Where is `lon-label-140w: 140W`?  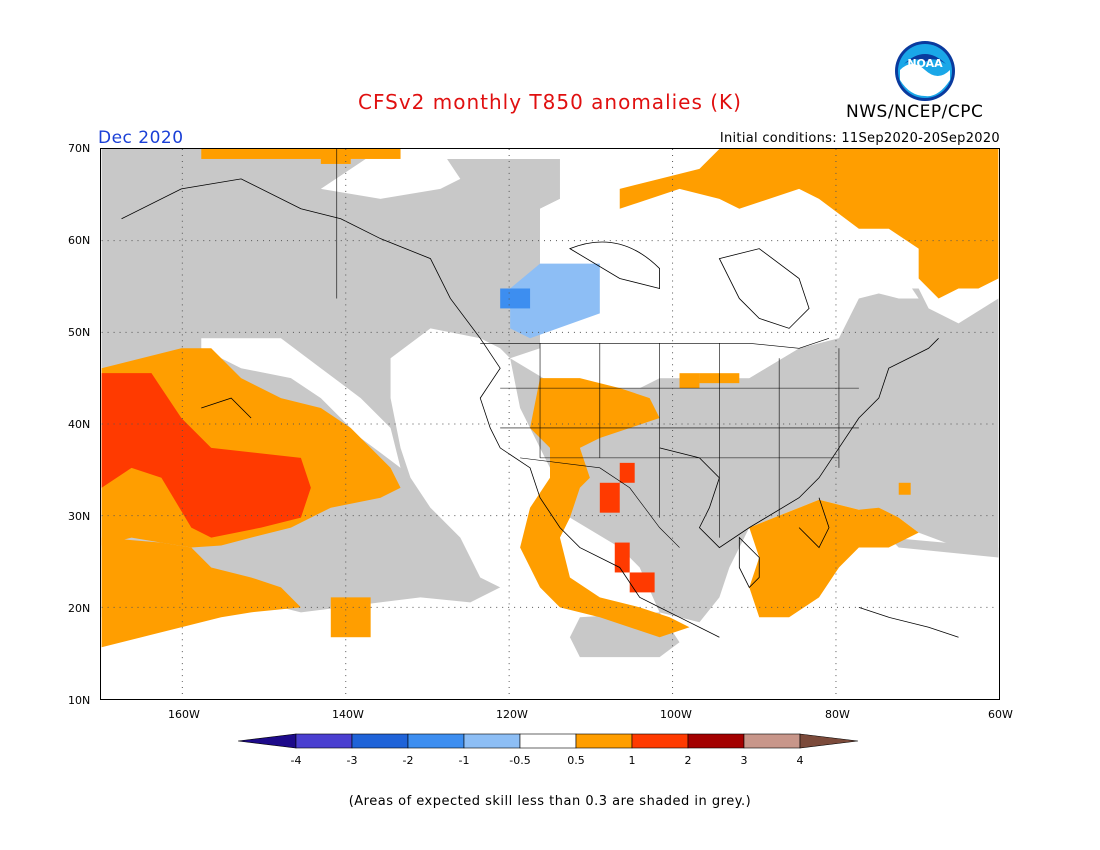 lon-label-140w: 140W is located at coordinates (348, 714).